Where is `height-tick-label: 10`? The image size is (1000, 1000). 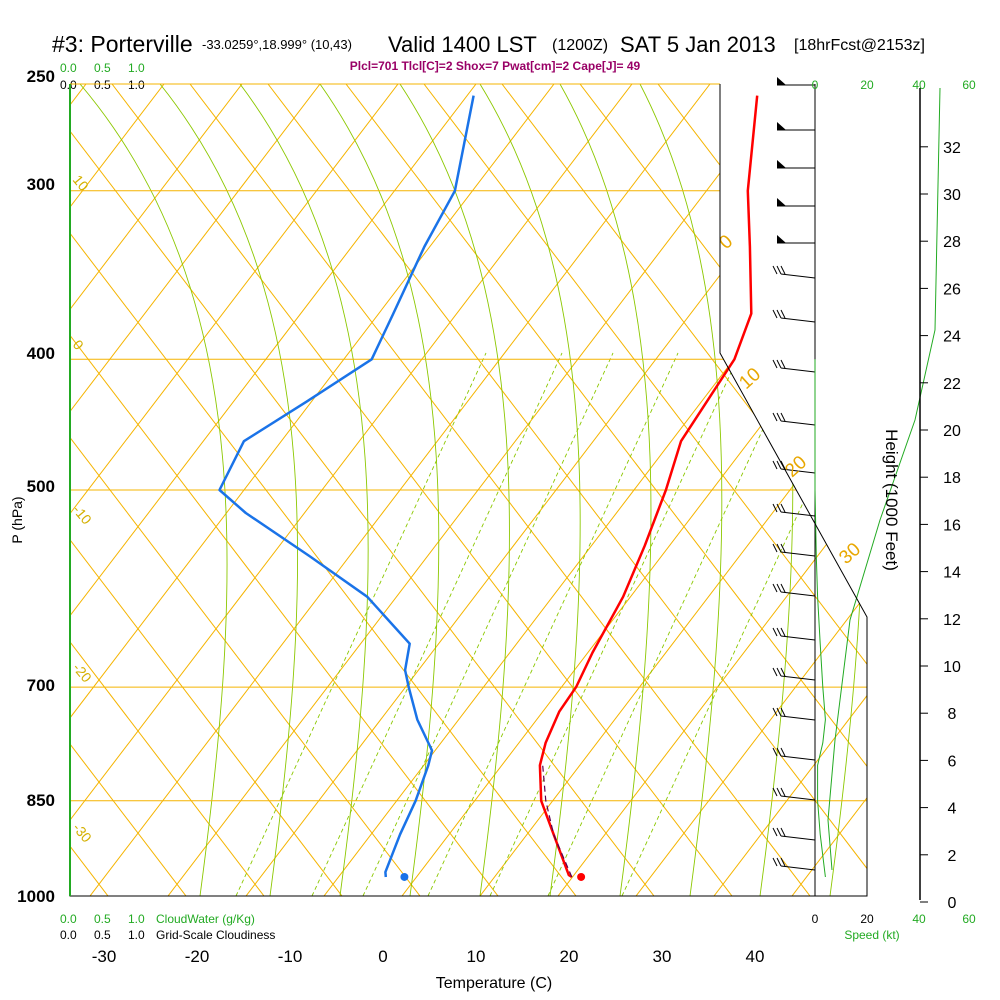
height-tick-label: 10 is located at coordinates (952, 667).